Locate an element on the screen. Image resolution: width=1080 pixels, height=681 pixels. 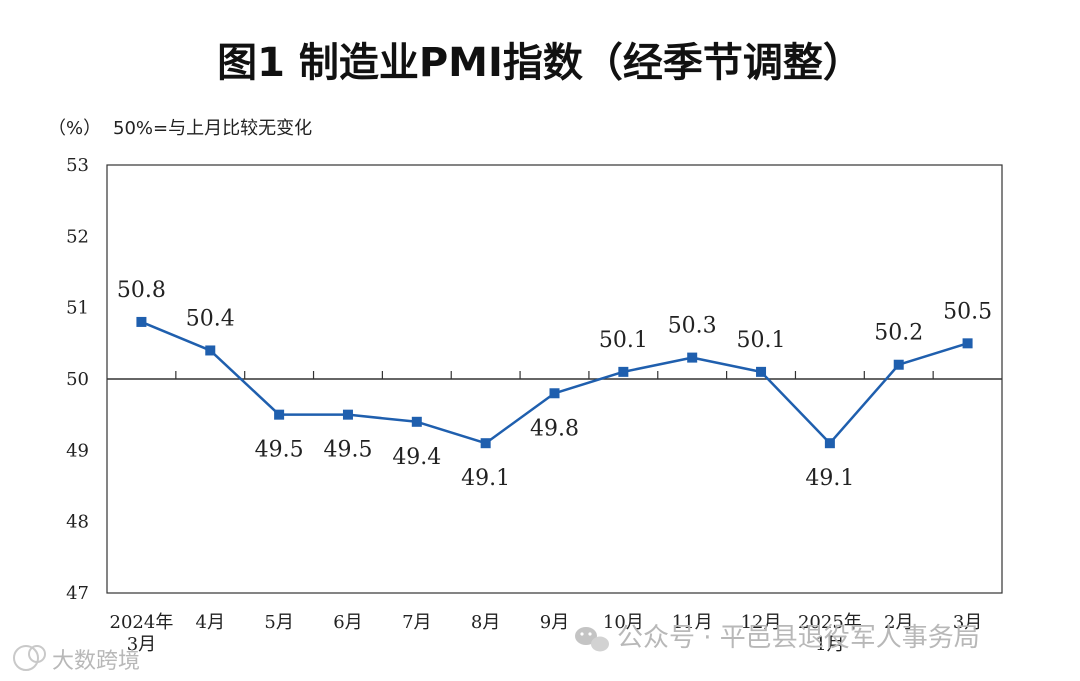
x-tick-label: 12月 is located at coordinates (761, 622).